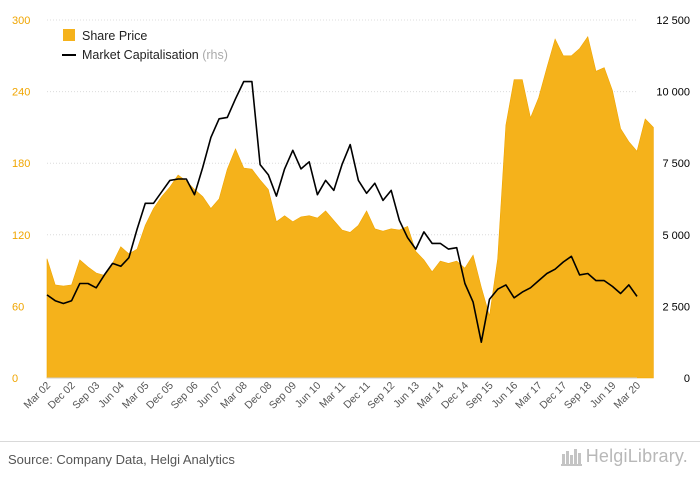  Describe the element at coordinates (673, 21) in the screenshot. I see `right-tick-label: 12 500` at that location.